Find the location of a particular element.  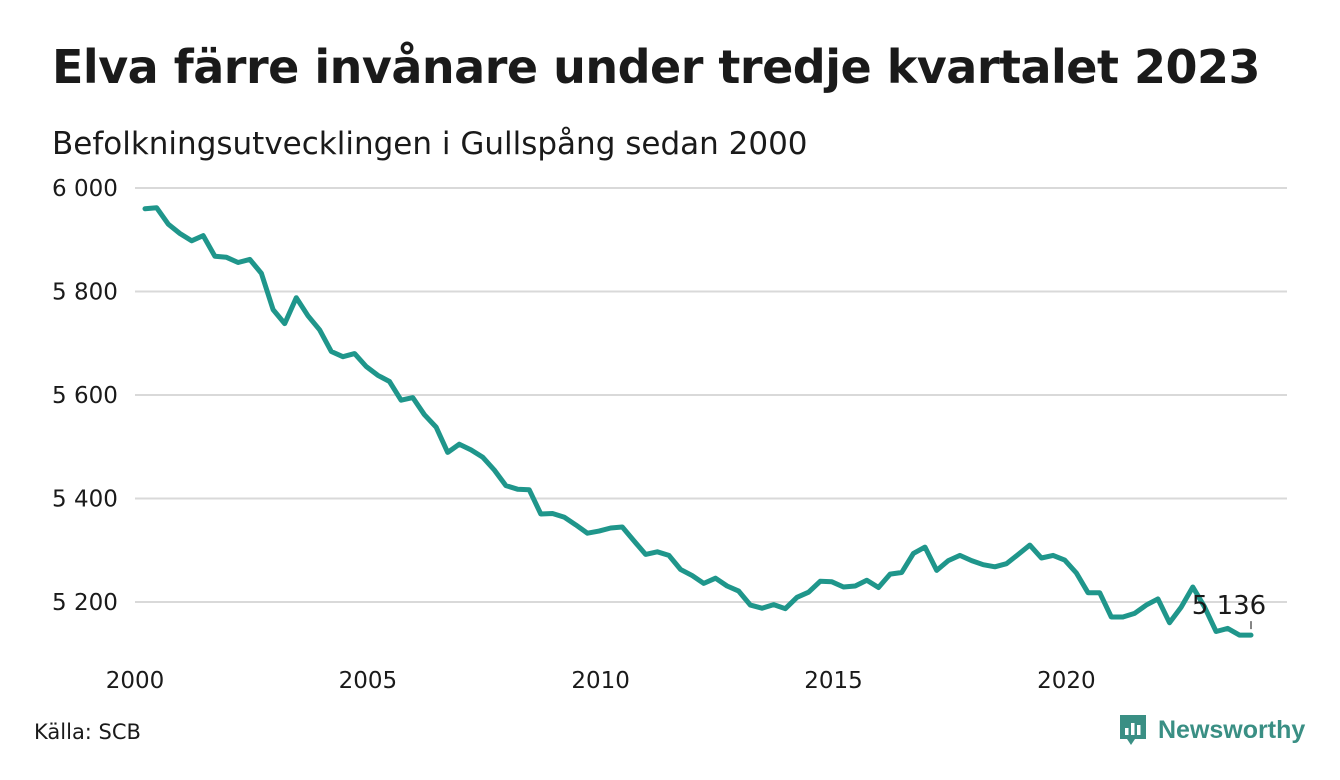

x-tick-label: 2015 is located at coordinates (833, 681).